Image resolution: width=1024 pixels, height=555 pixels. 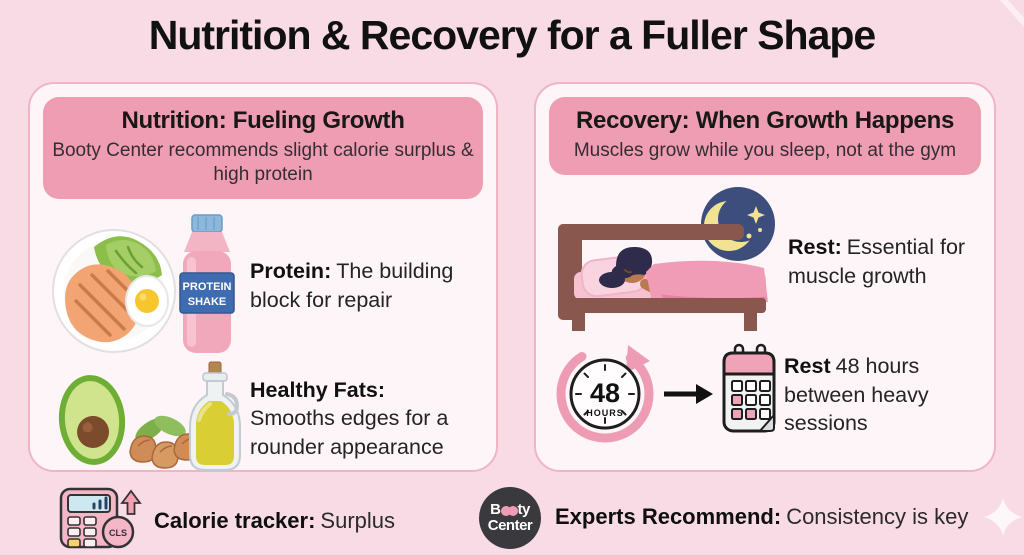 What do you see at coordinates (605, 413) in the screenshot?
I see `clock-hours-unit: HOURS` at bounding box center [605, 413].